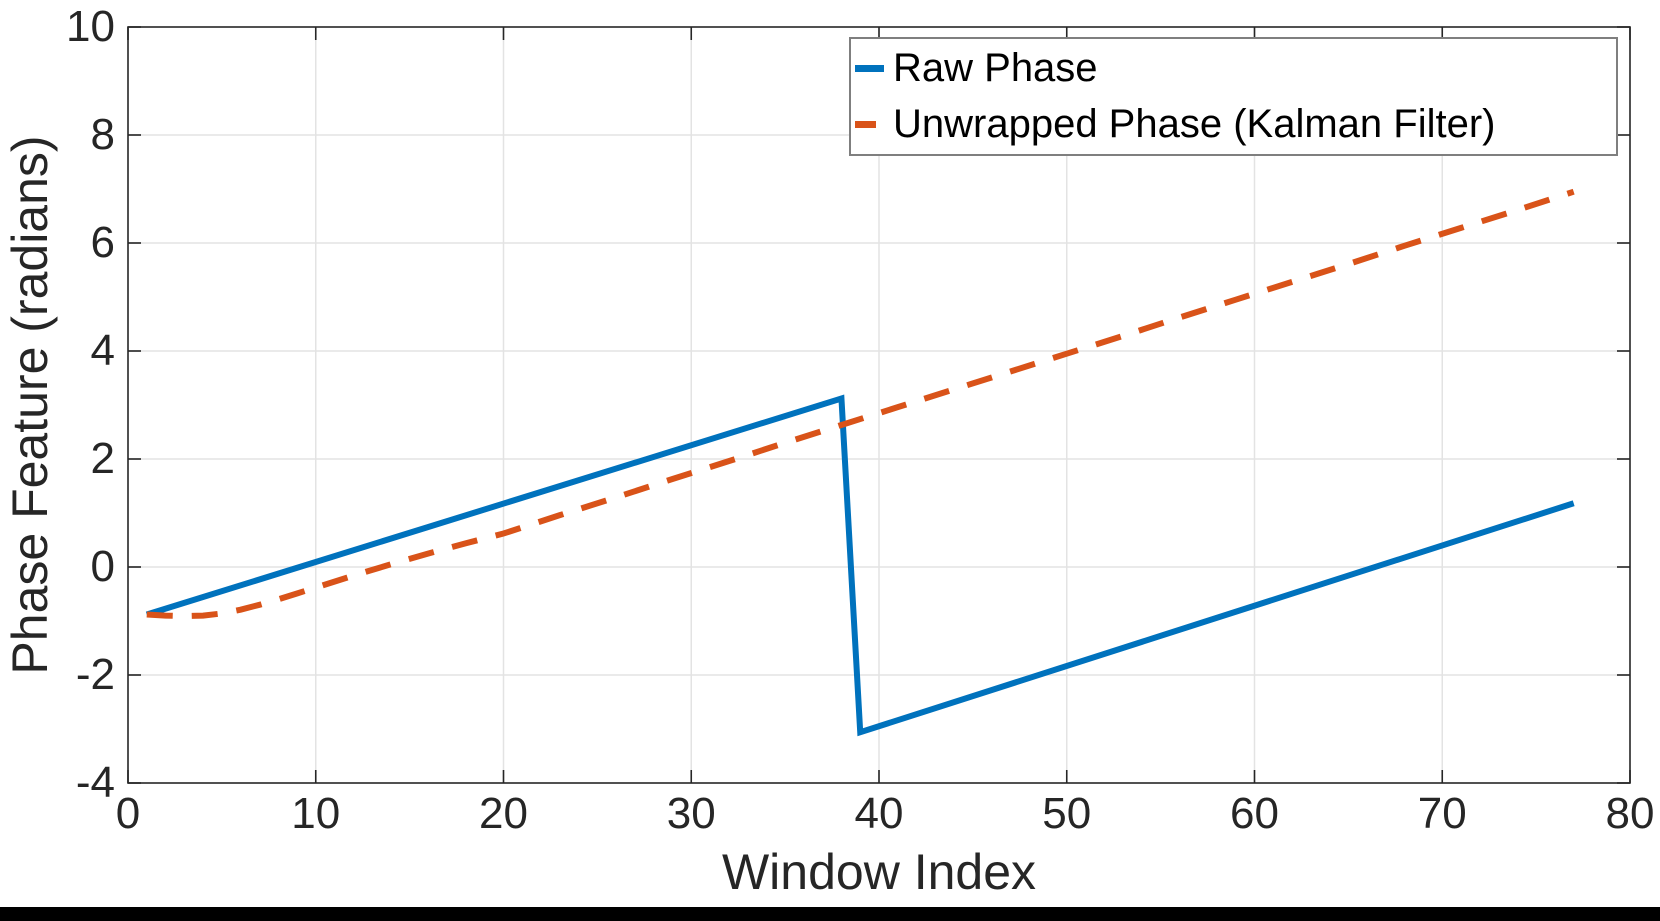 This screenshot has width=1660, height=921. I want to click on x-tick-label: 40, so click(879, 813).